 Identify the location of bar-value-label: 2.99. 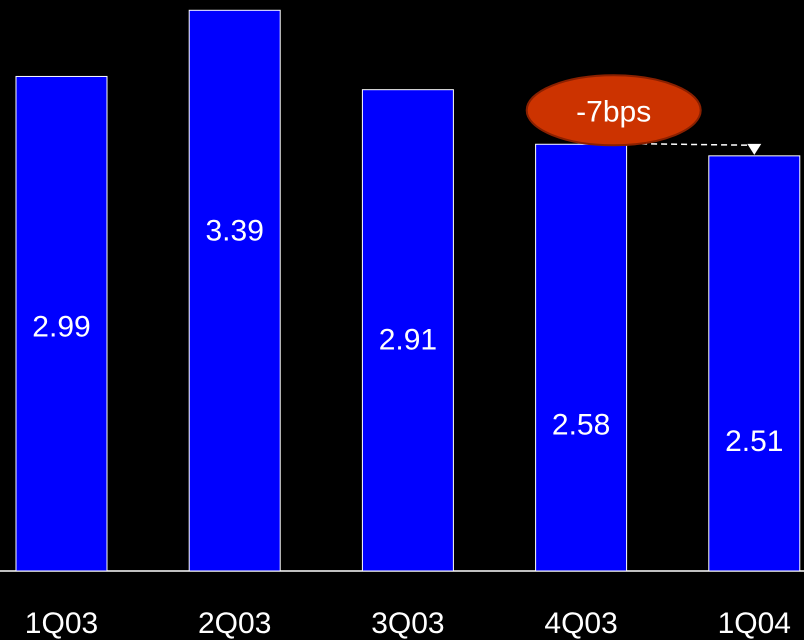
(61, 326).